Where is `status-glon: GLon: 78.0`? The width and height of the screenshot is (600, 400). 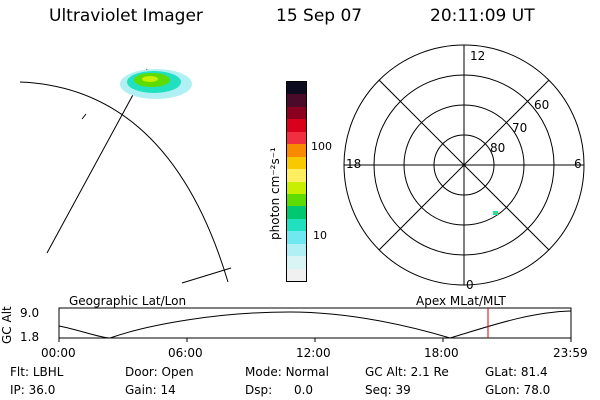 status-glon: GLon: 78.0 is located at coordinates (517, 390).